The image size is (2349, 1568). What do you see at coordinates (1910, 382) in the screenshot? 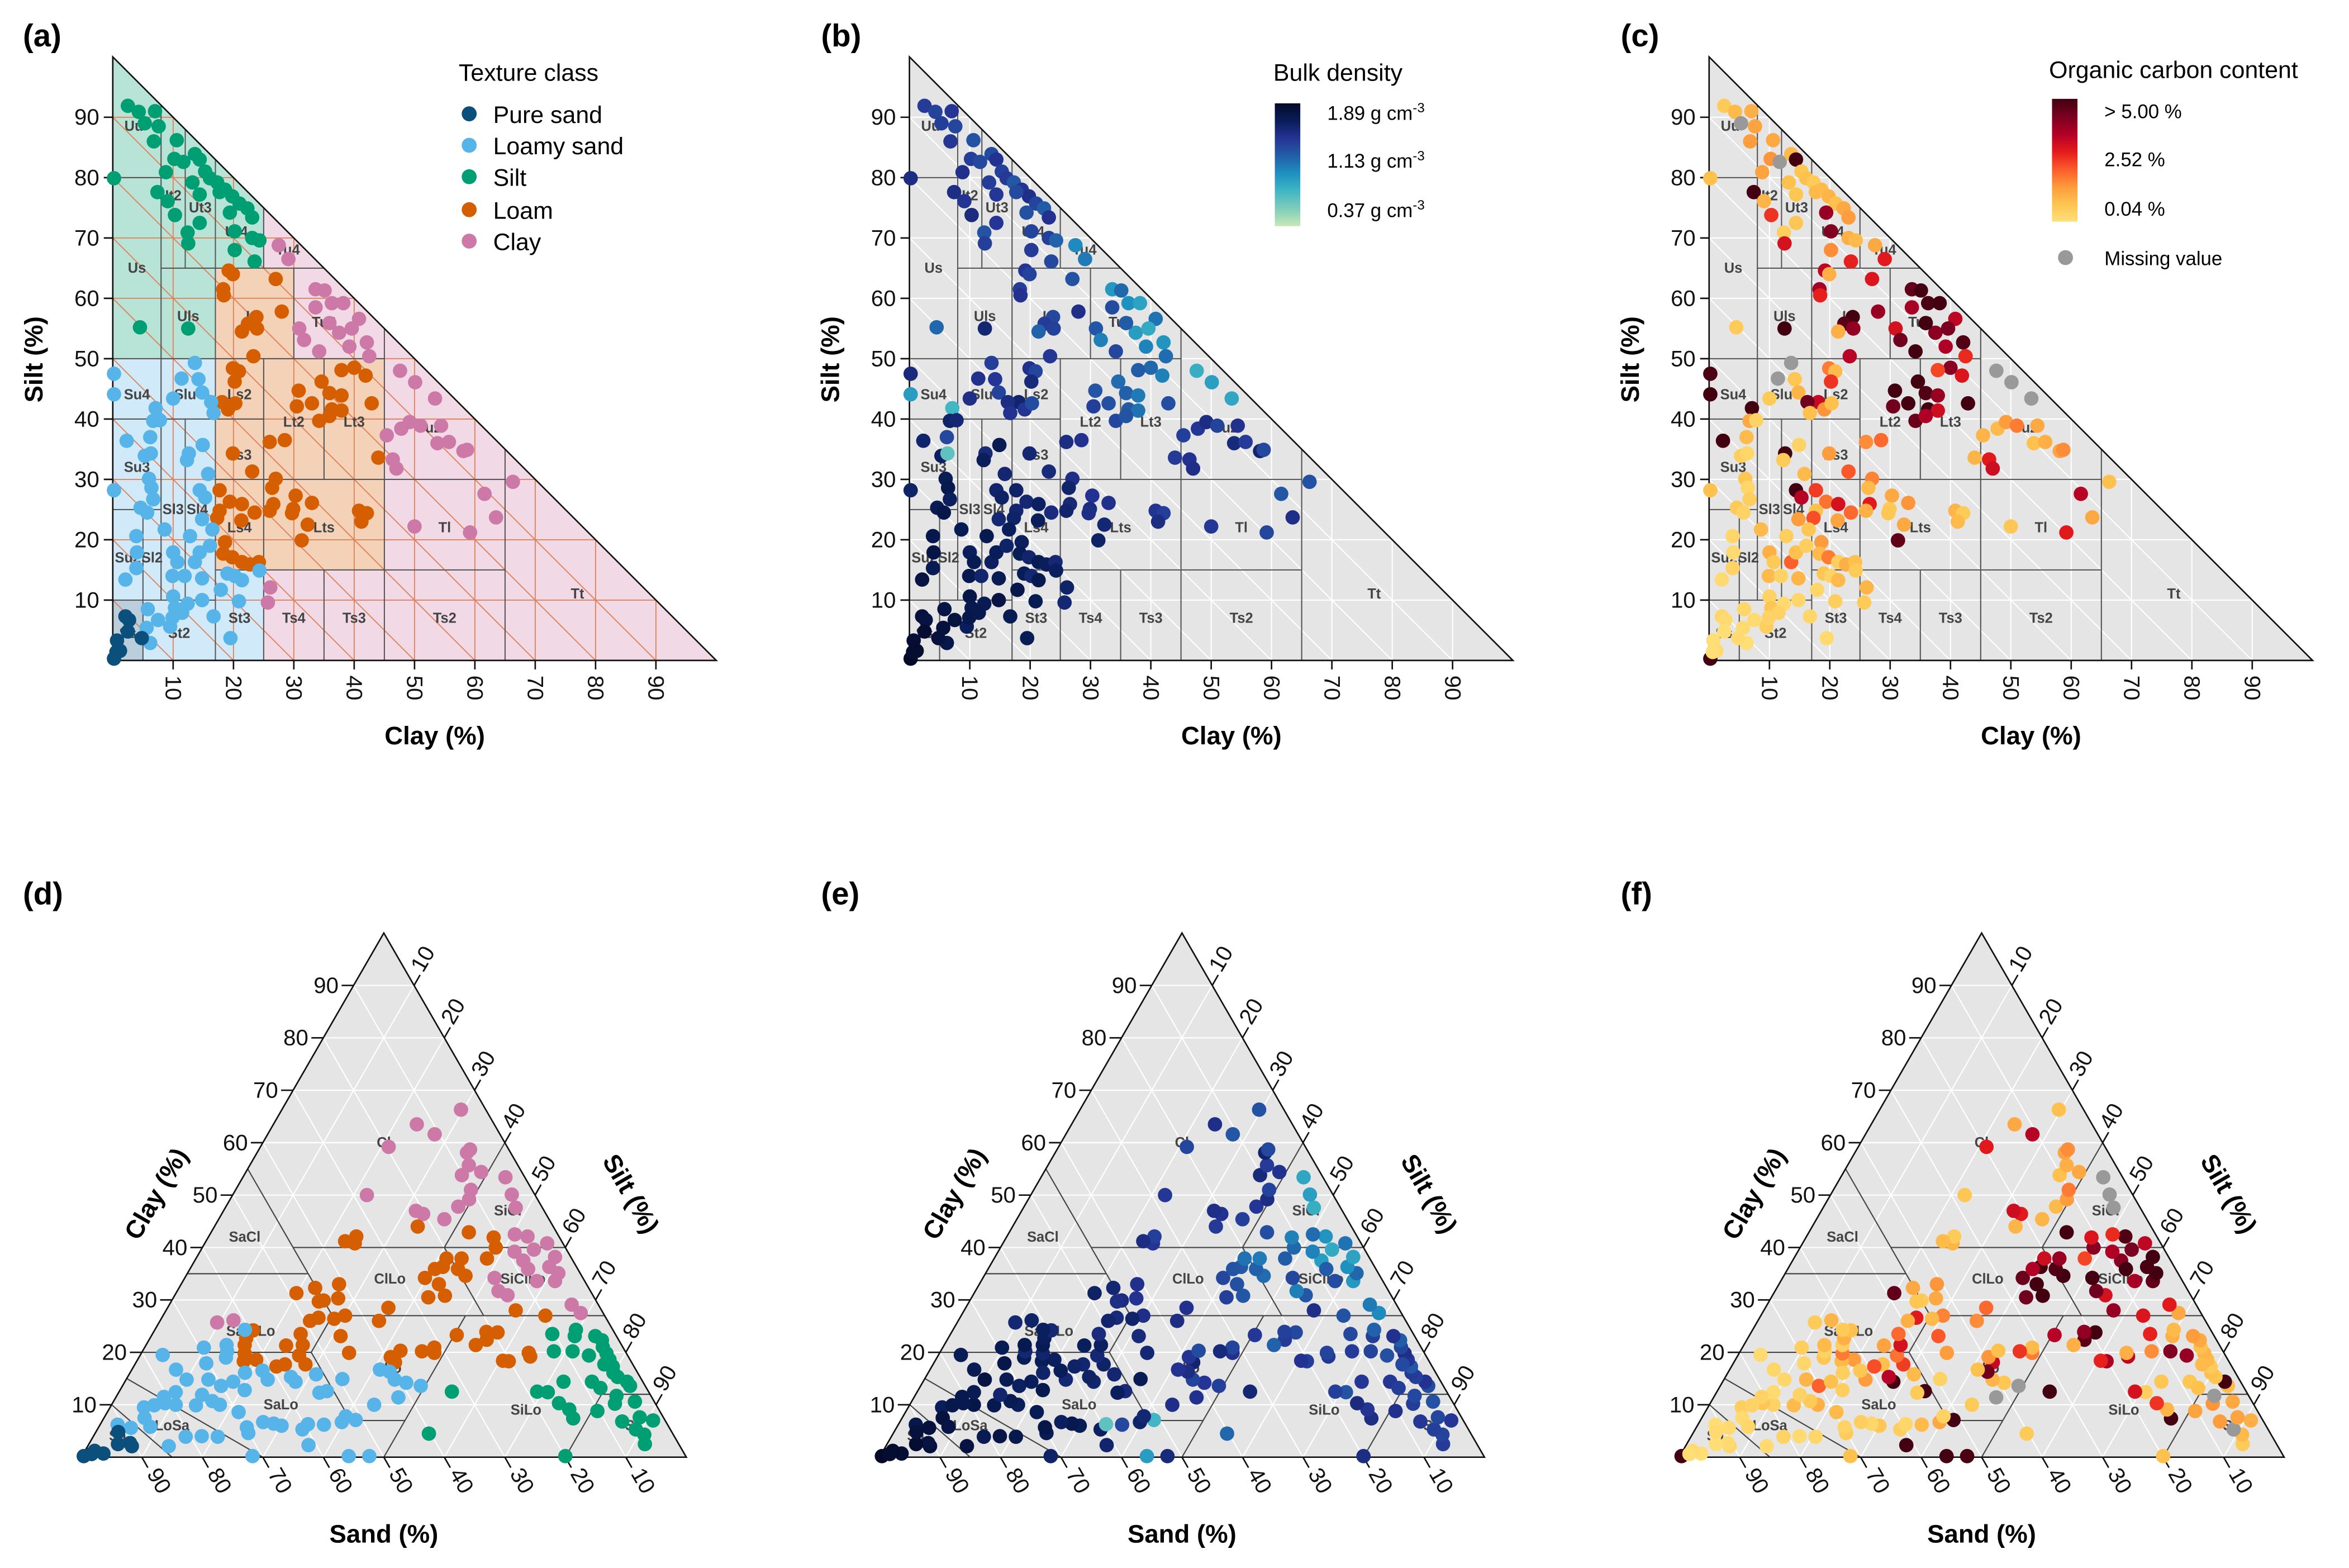
I see `data-points` at bounding box center [1910, 382].